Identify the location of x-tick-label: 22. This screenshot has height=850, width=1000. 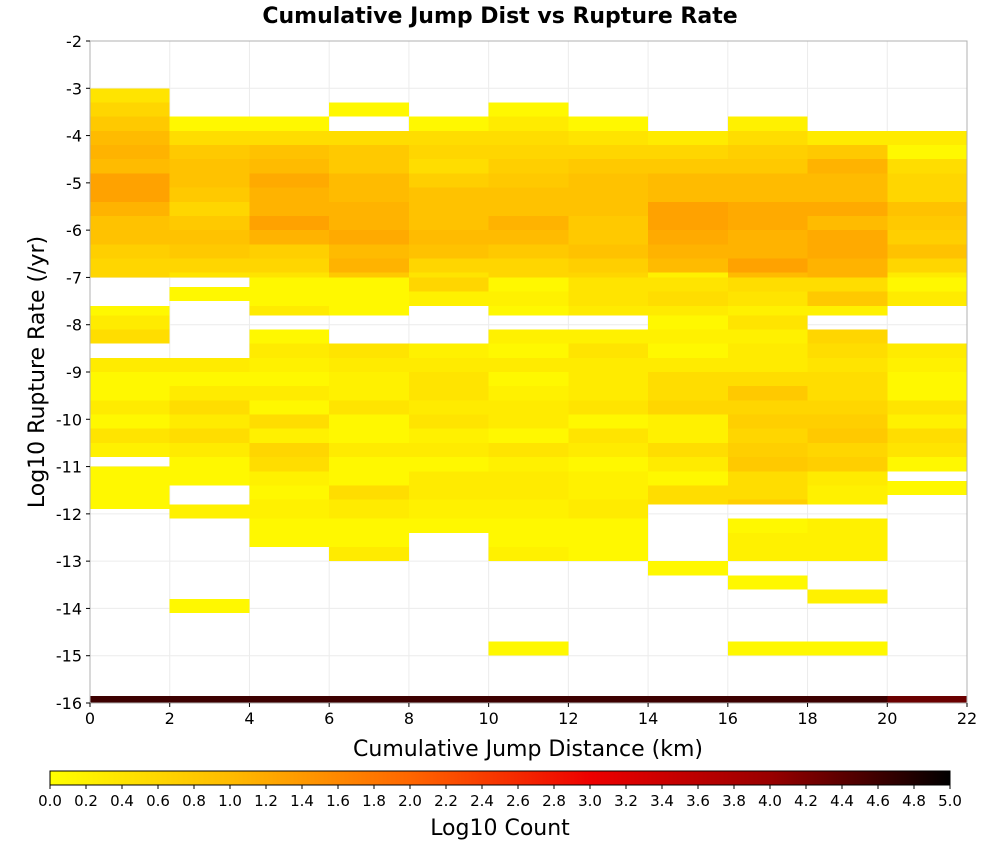
(967, 718).